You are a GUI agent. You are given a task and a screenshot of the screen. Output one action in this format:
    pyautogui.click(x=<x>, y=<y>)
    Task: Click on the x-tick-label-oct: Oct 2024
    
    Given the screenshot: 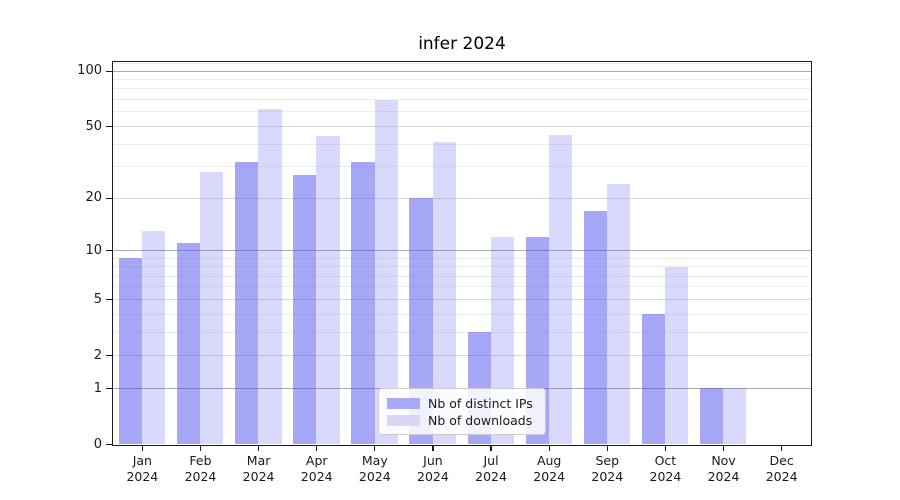 What is the action you would take?
    pyautogui.click(x=665, y=468)
    